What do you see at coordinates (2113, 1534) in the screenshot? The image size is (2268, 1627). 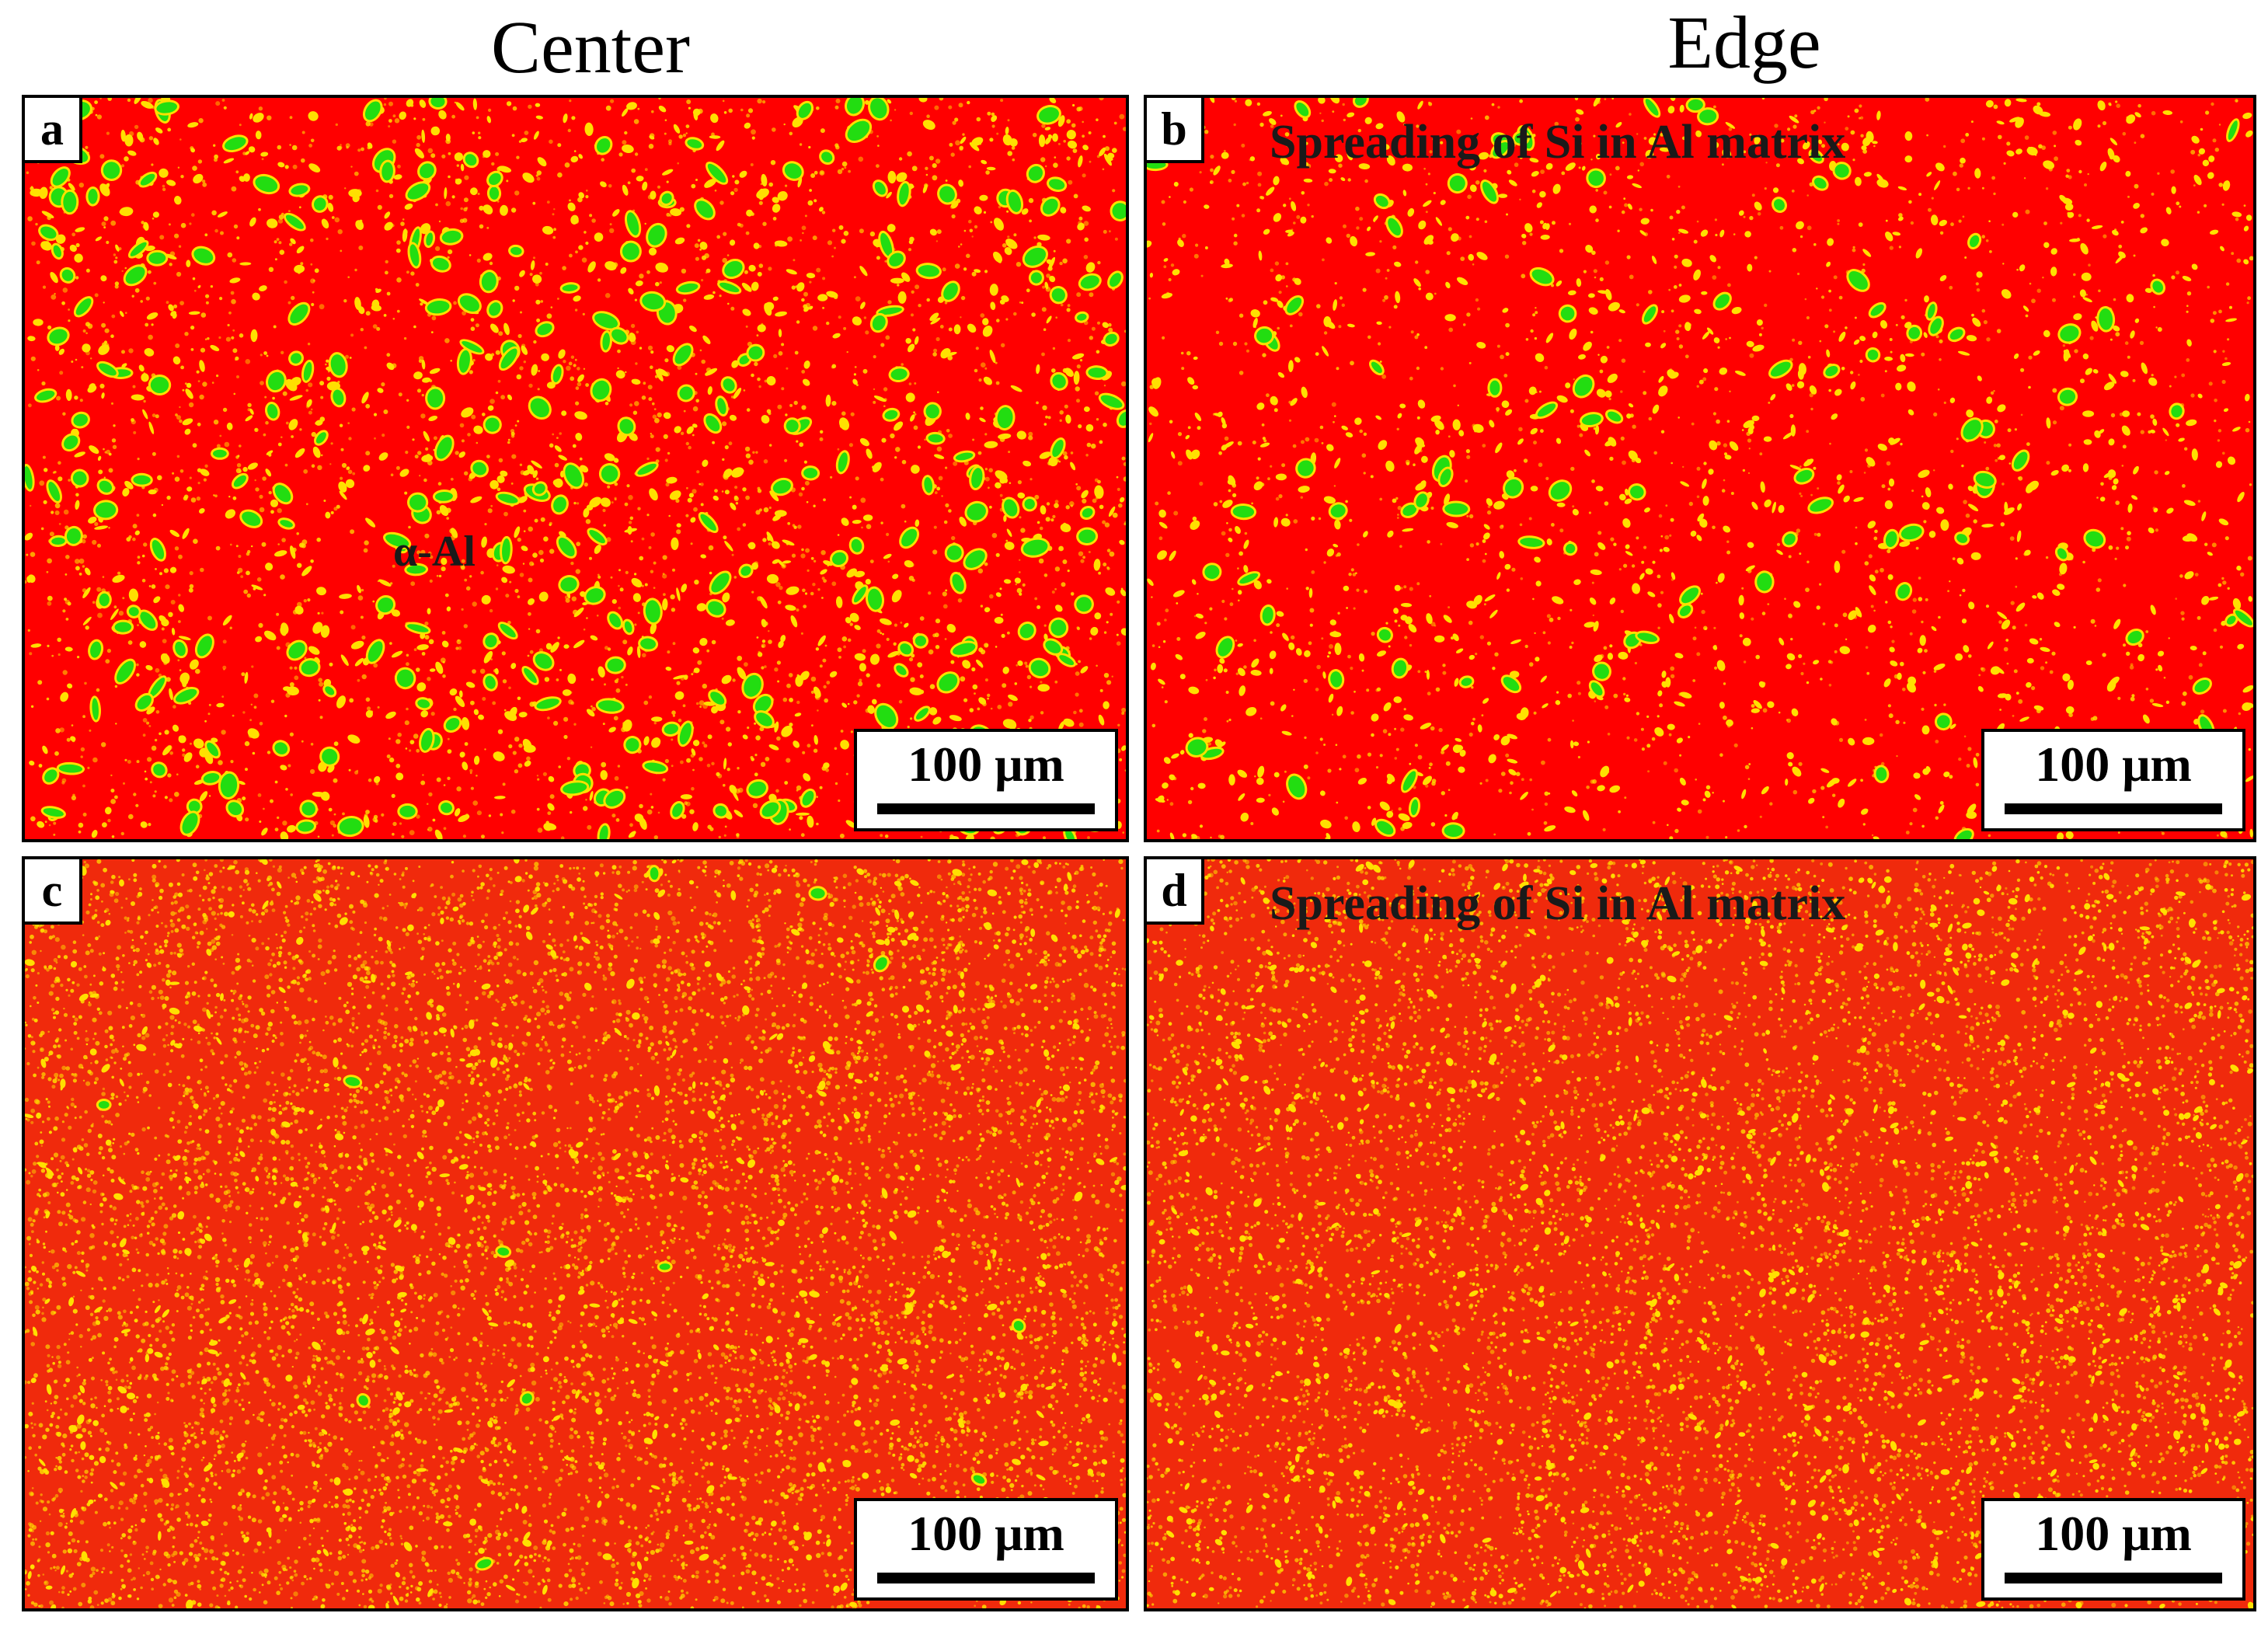 I see `scale-bar-label-d: 100 μm` at bounding box center [2113, 1534].